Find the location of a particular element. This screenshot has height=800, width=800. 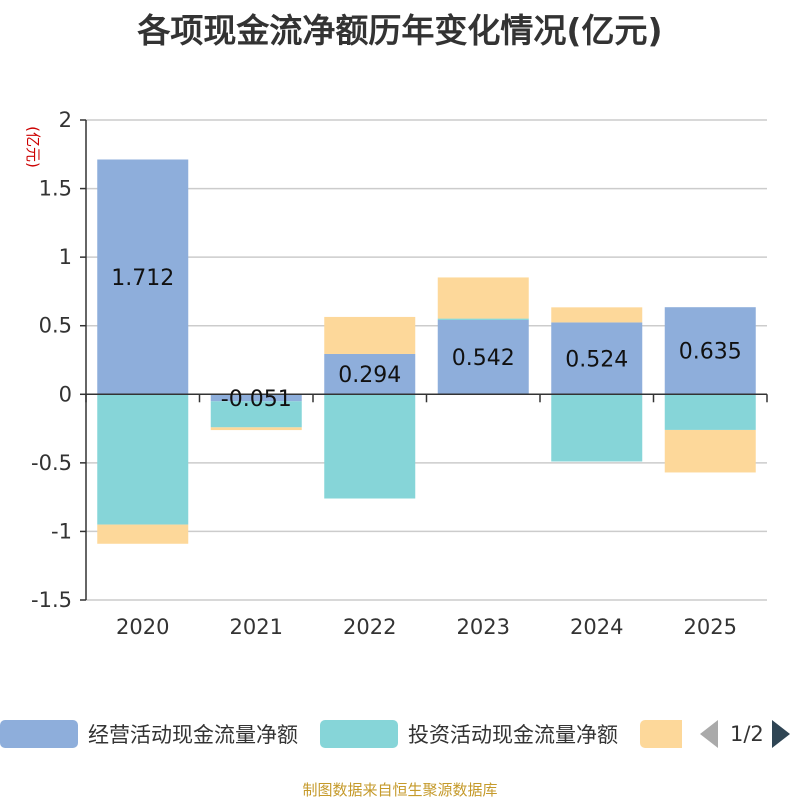

bar-operating-2020 is located at coordinates (143, 277).